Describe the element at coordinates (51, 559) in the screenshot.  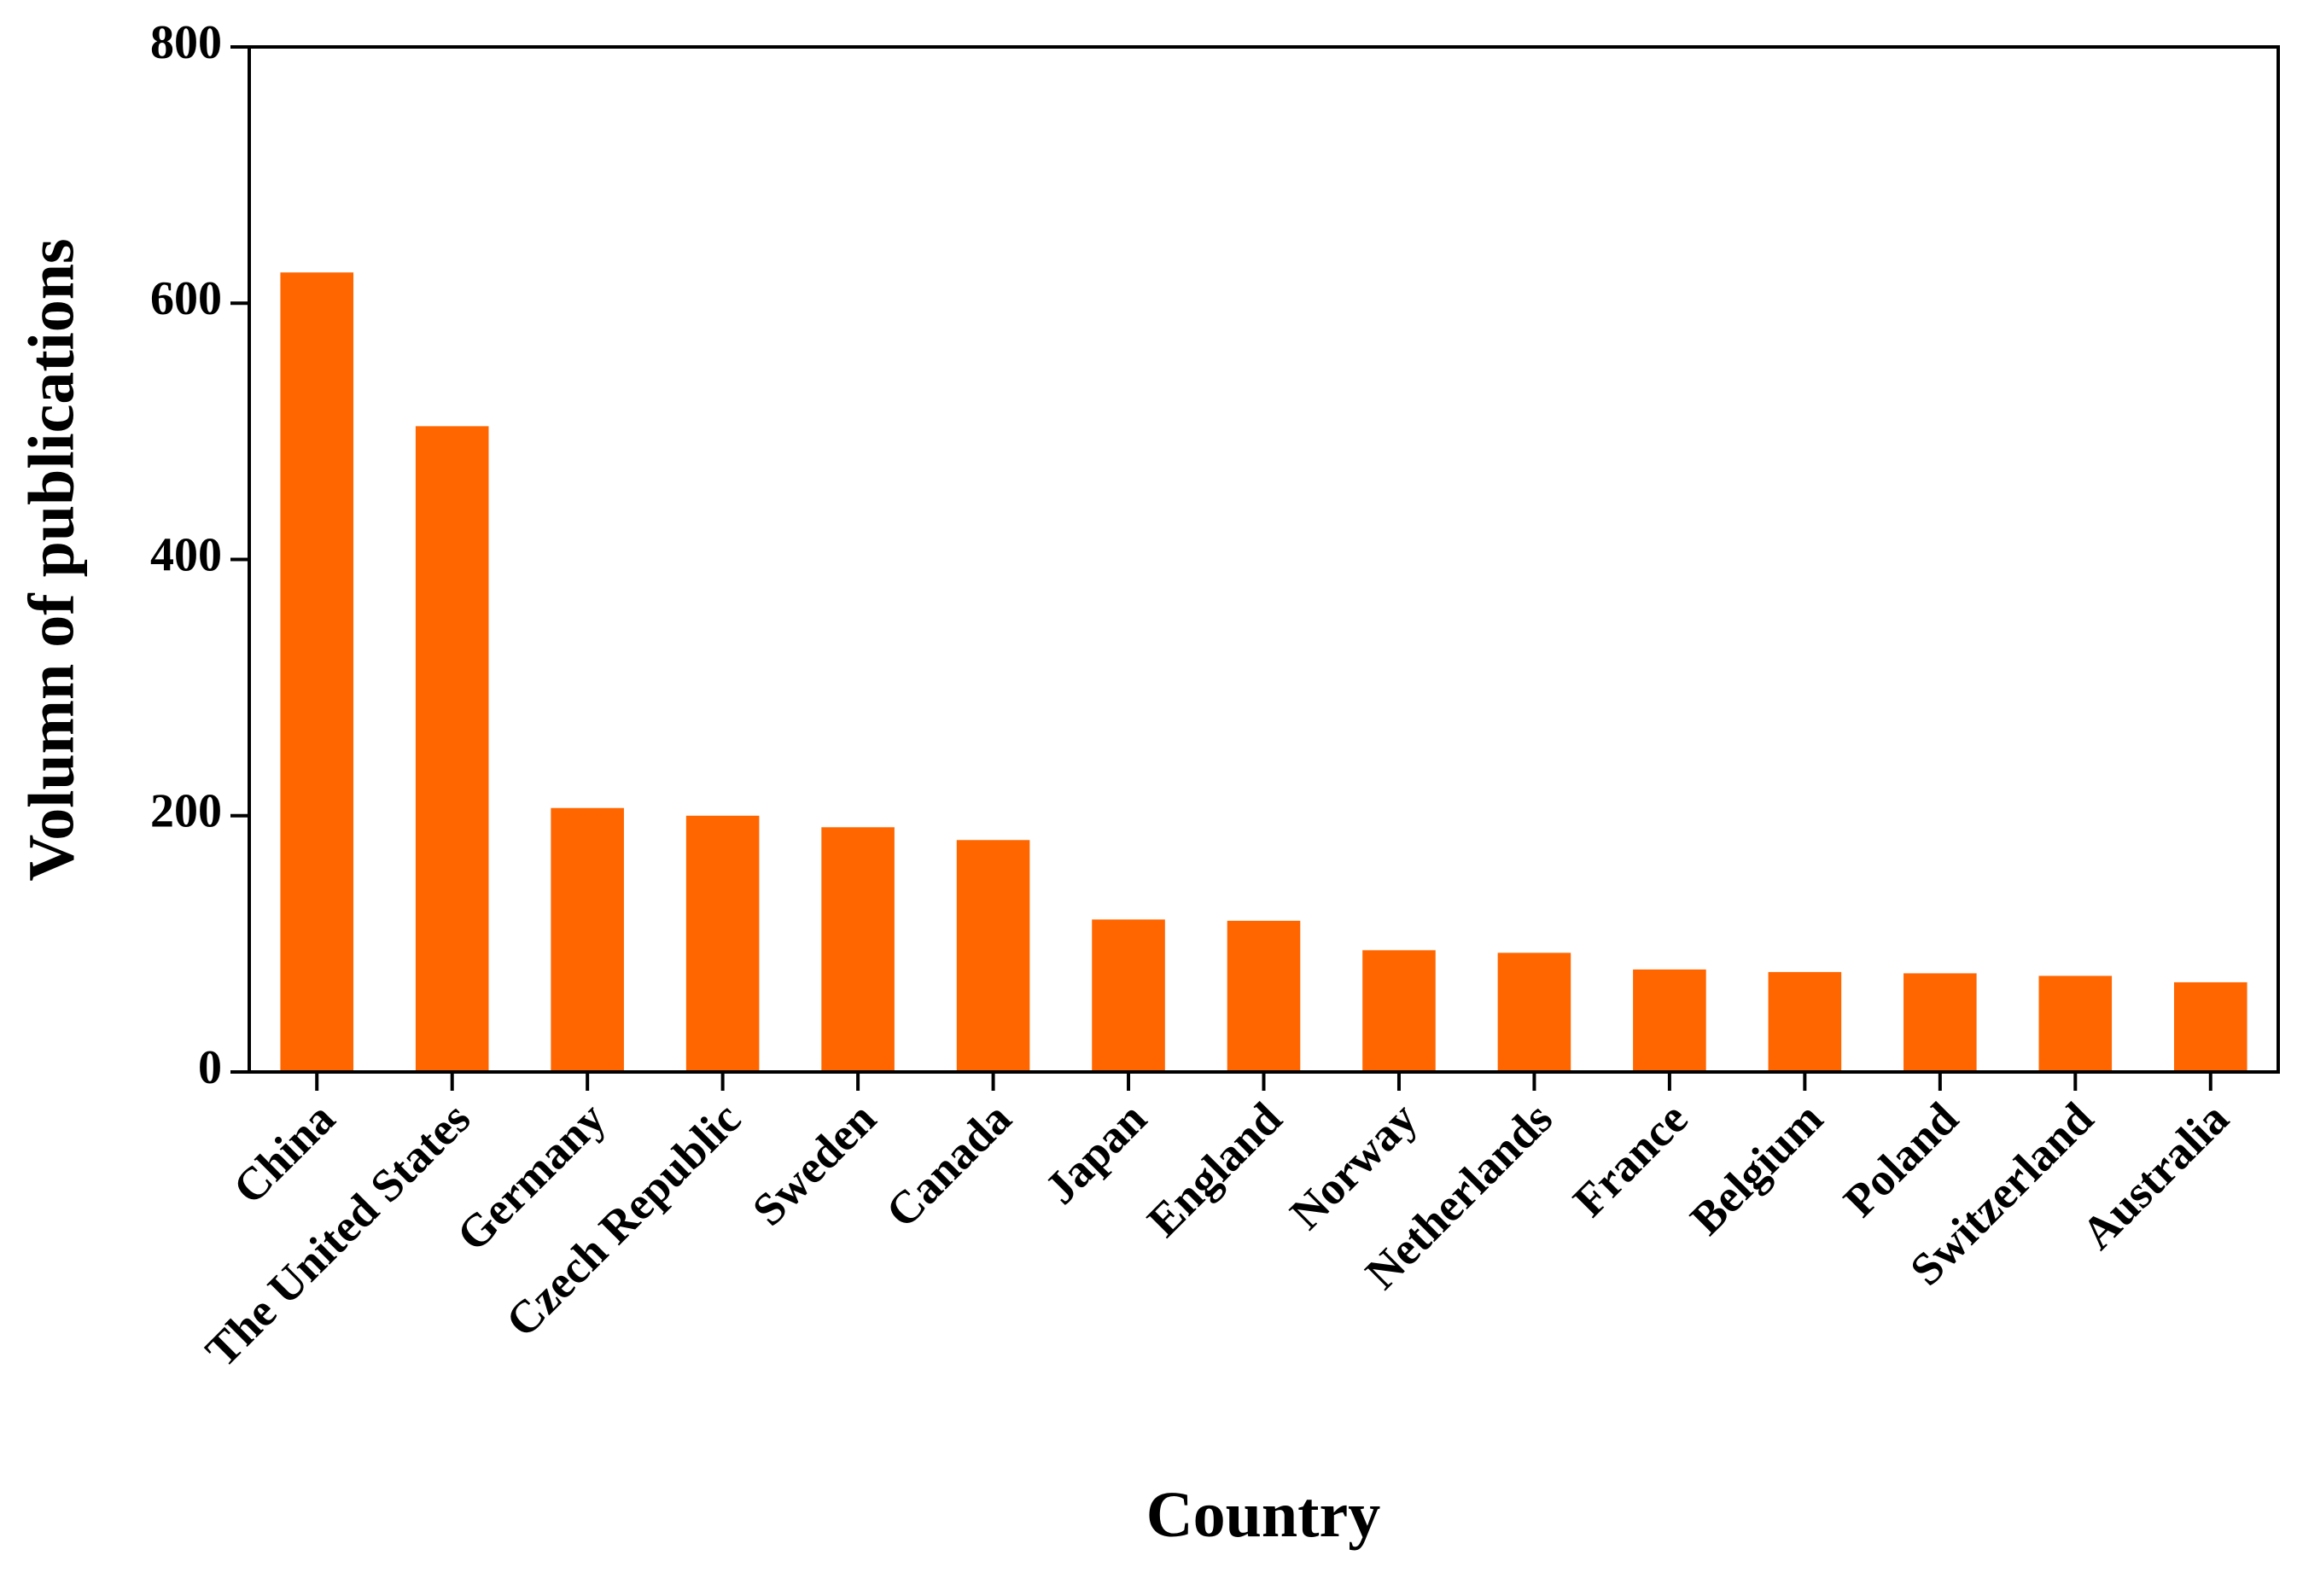
I see `y-axis-title: Volumn of publications` at that location.